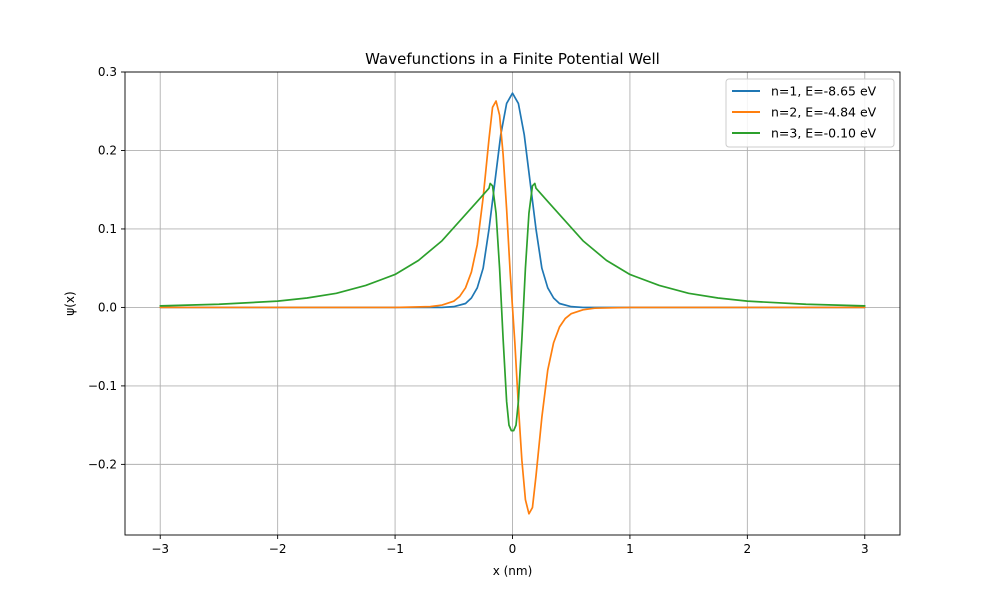  Describe the element at coordinates (824, 112) in the screenshot. I see `legend-label-n2: n=2, E=-4.84 eV` at that location.